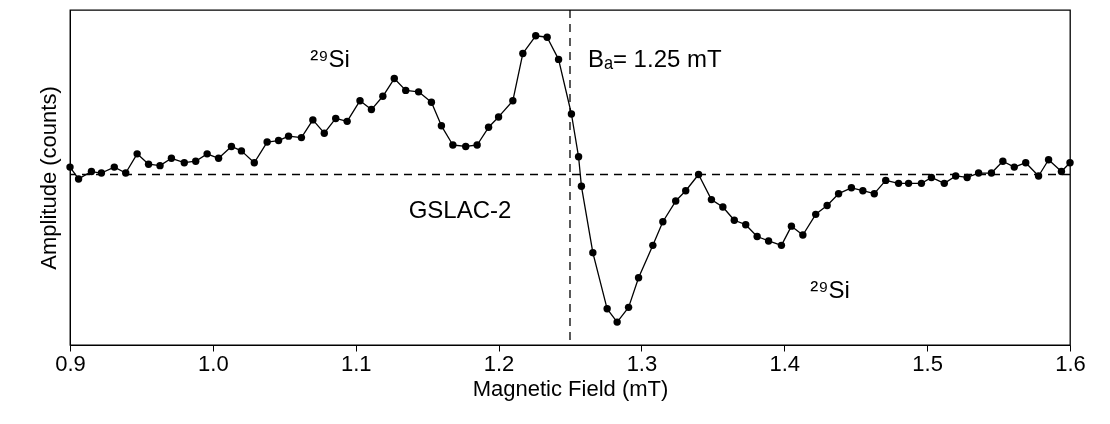 The image size is (1110, 424). I want to click on annotation: GSLAC-2, so click(460, 209).